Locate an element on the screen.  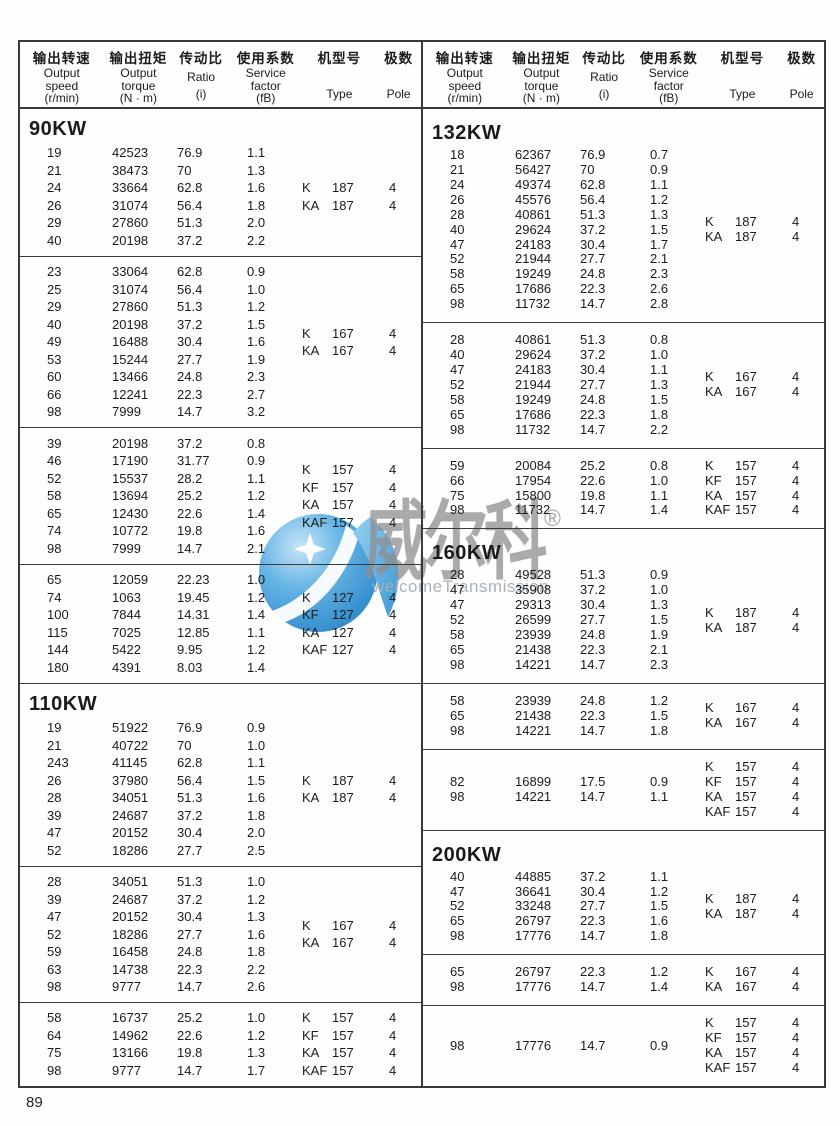
table-row: 24 33664 62.8 1.6 is located at coordinates (161, 188).